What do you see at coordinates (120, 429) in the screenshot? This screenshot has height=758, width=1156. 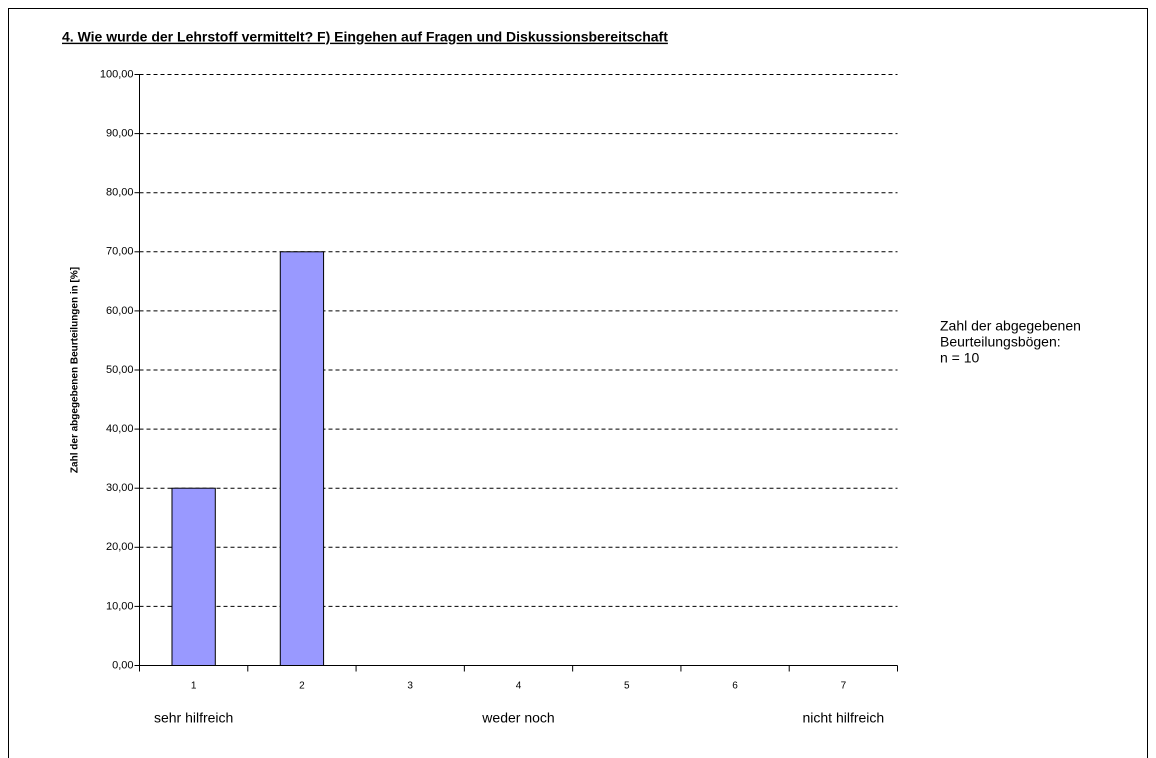 I see `y-tick-label: 40,00` at bounding box center [120, 429].